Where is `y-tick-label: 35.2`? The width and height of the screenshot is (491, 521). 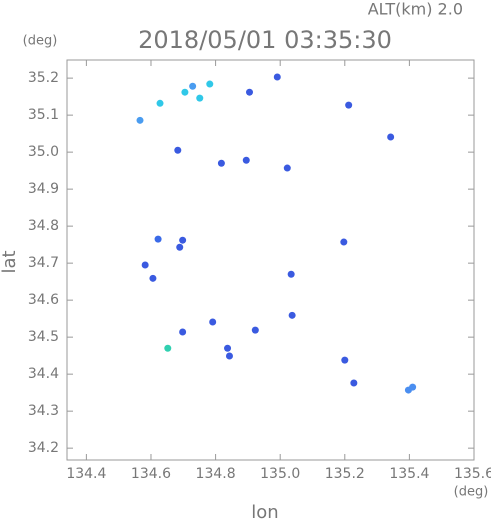 y-tick-label: 35.2 is located at coordinates (43, 78).